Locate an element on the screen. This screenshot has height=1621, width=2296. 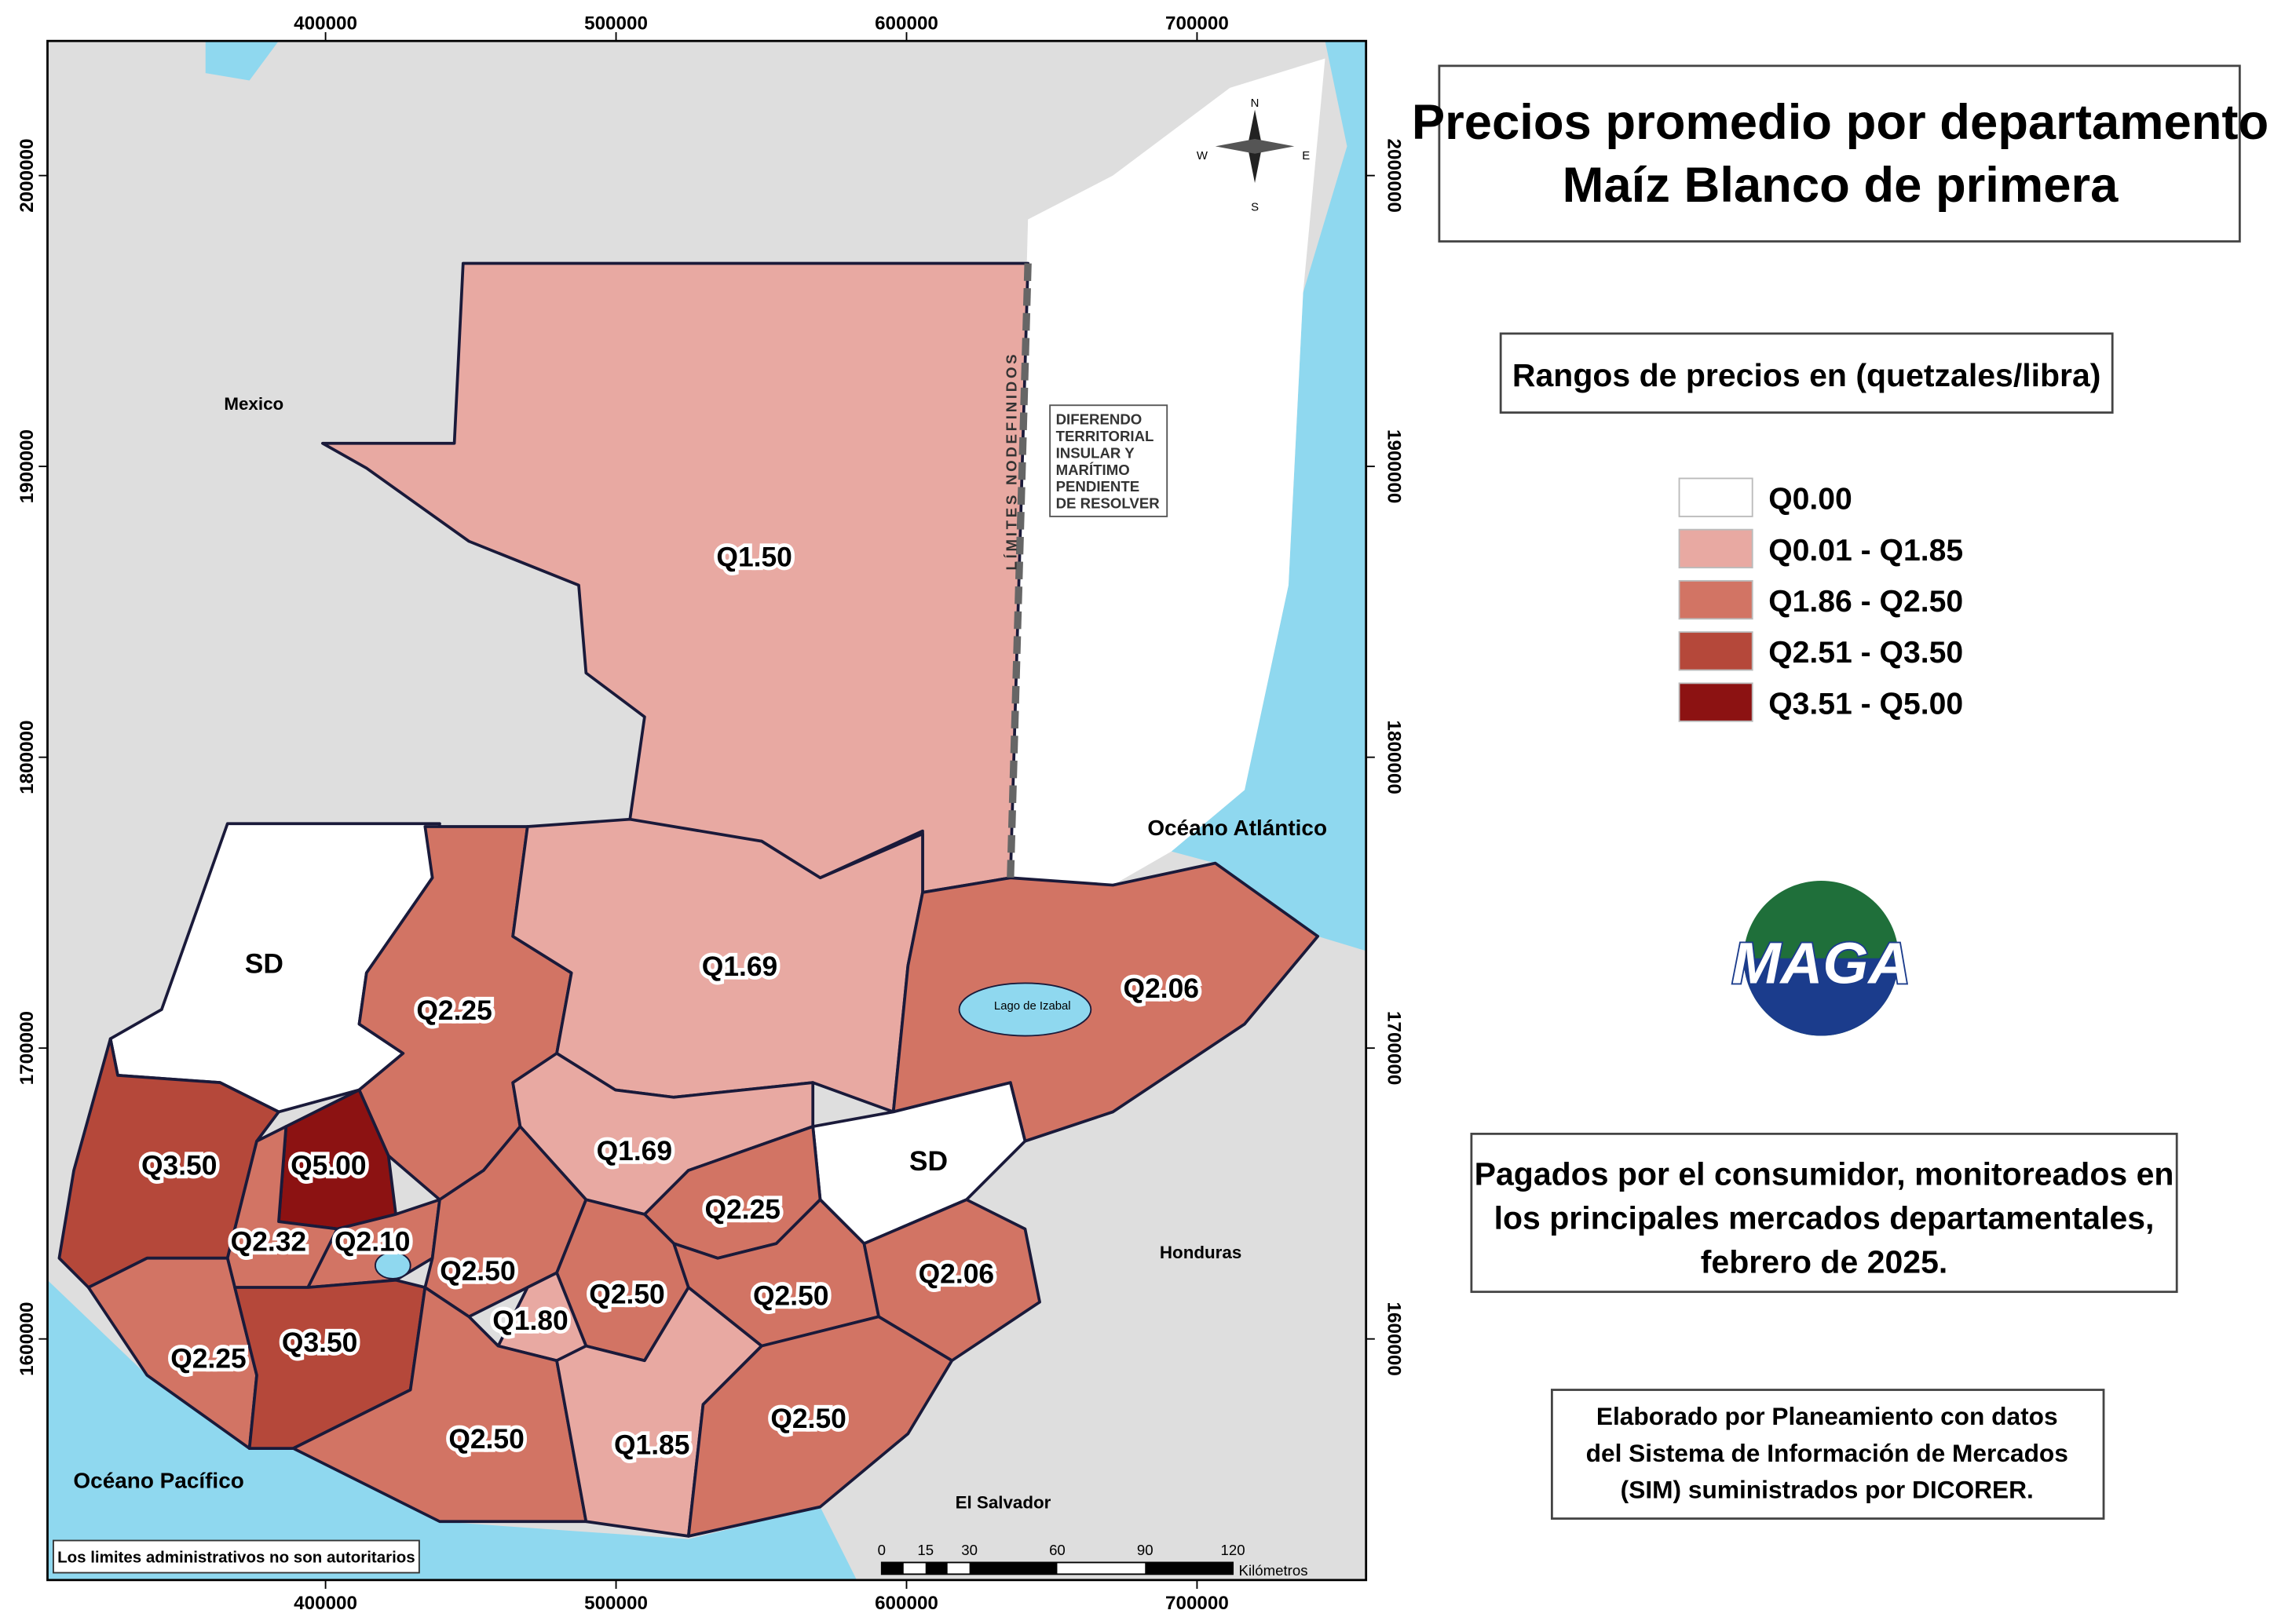
place-label: Mexico is located at coordinates (254, 404).